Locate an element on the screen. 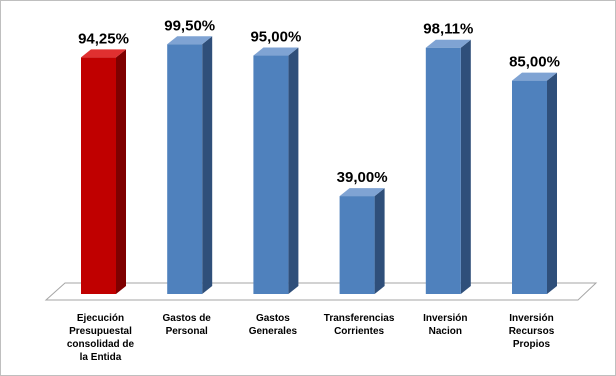 Image resolution: width=616 pixels, height=376 pixels. category-label: Inversión Recursos Propios is located at coordinates (532, 331).